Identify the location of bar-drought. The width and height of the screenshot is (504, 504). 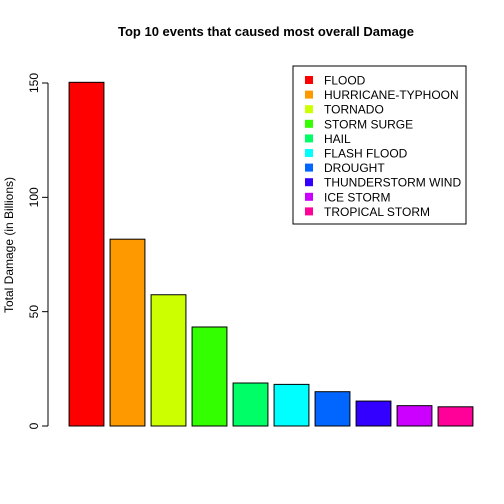
(332, 409).